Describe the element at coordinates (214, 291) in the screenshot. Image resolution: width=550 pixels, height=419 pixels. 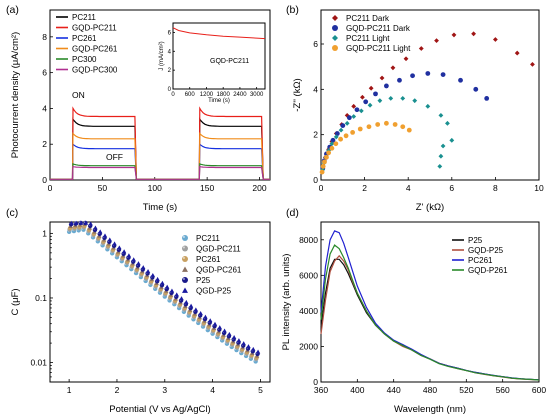
I see `legend-label: QGD-P25` at that location.